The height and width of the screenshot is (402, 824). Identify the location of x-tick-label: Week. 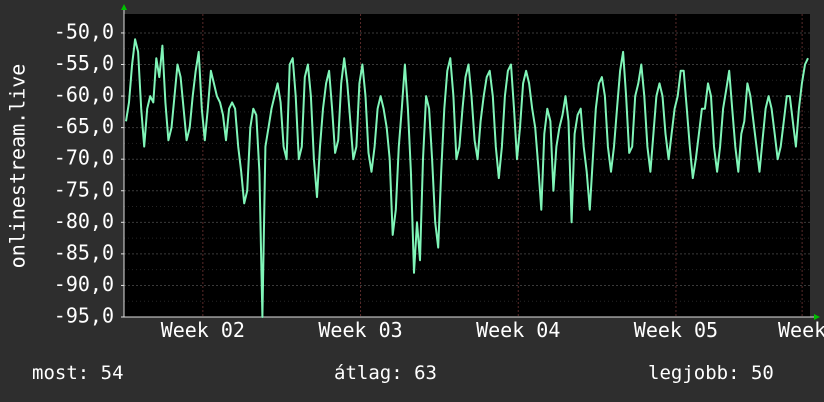
(801, 330).